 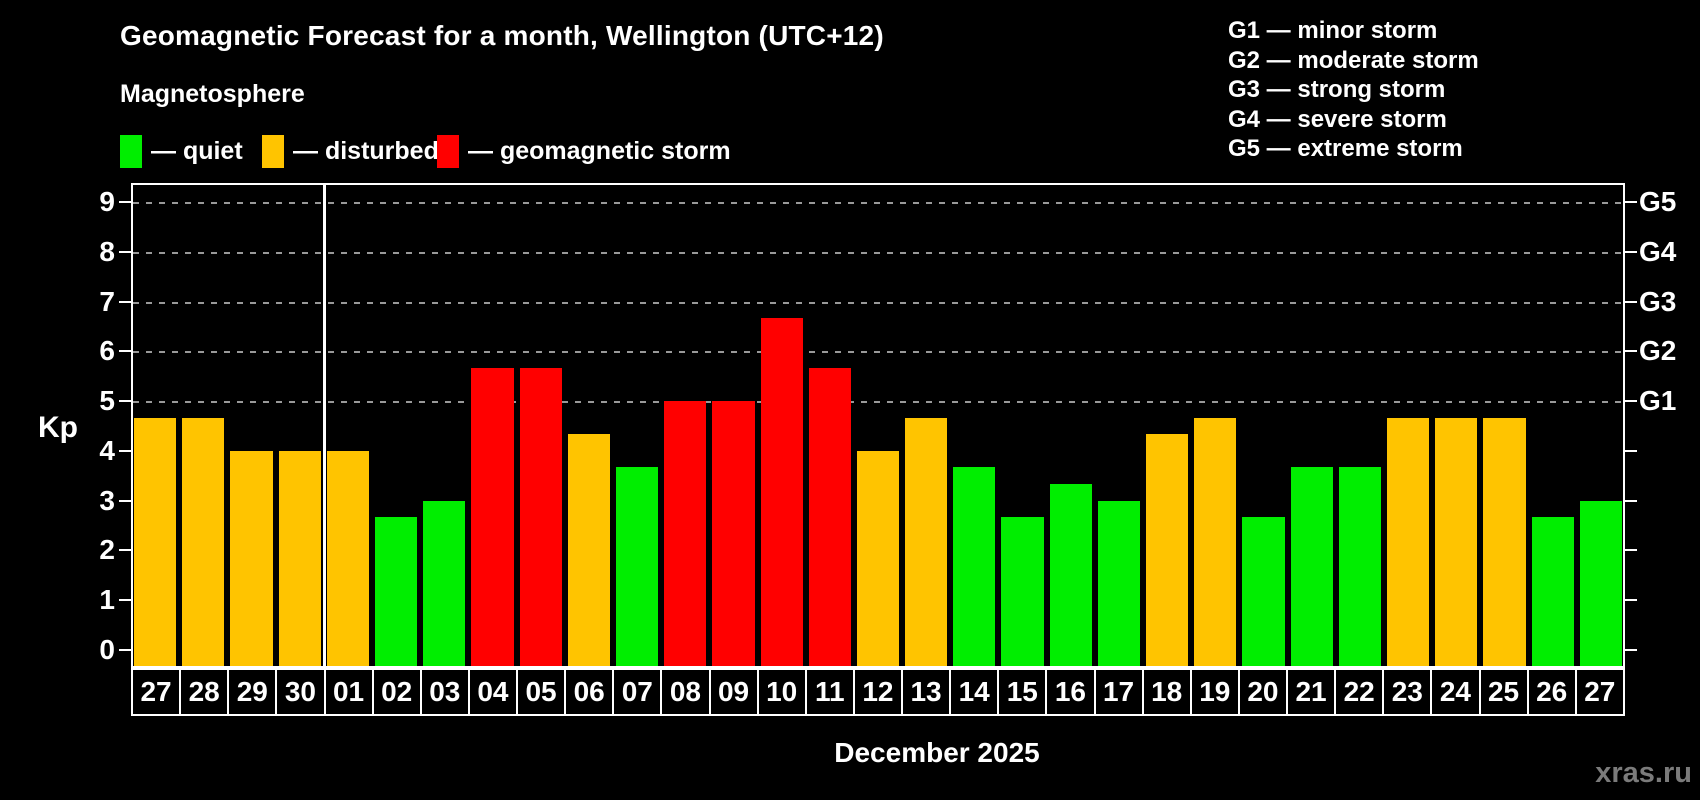 I want to click on y-axis-label-8: 8, so click(x=107, y=251).